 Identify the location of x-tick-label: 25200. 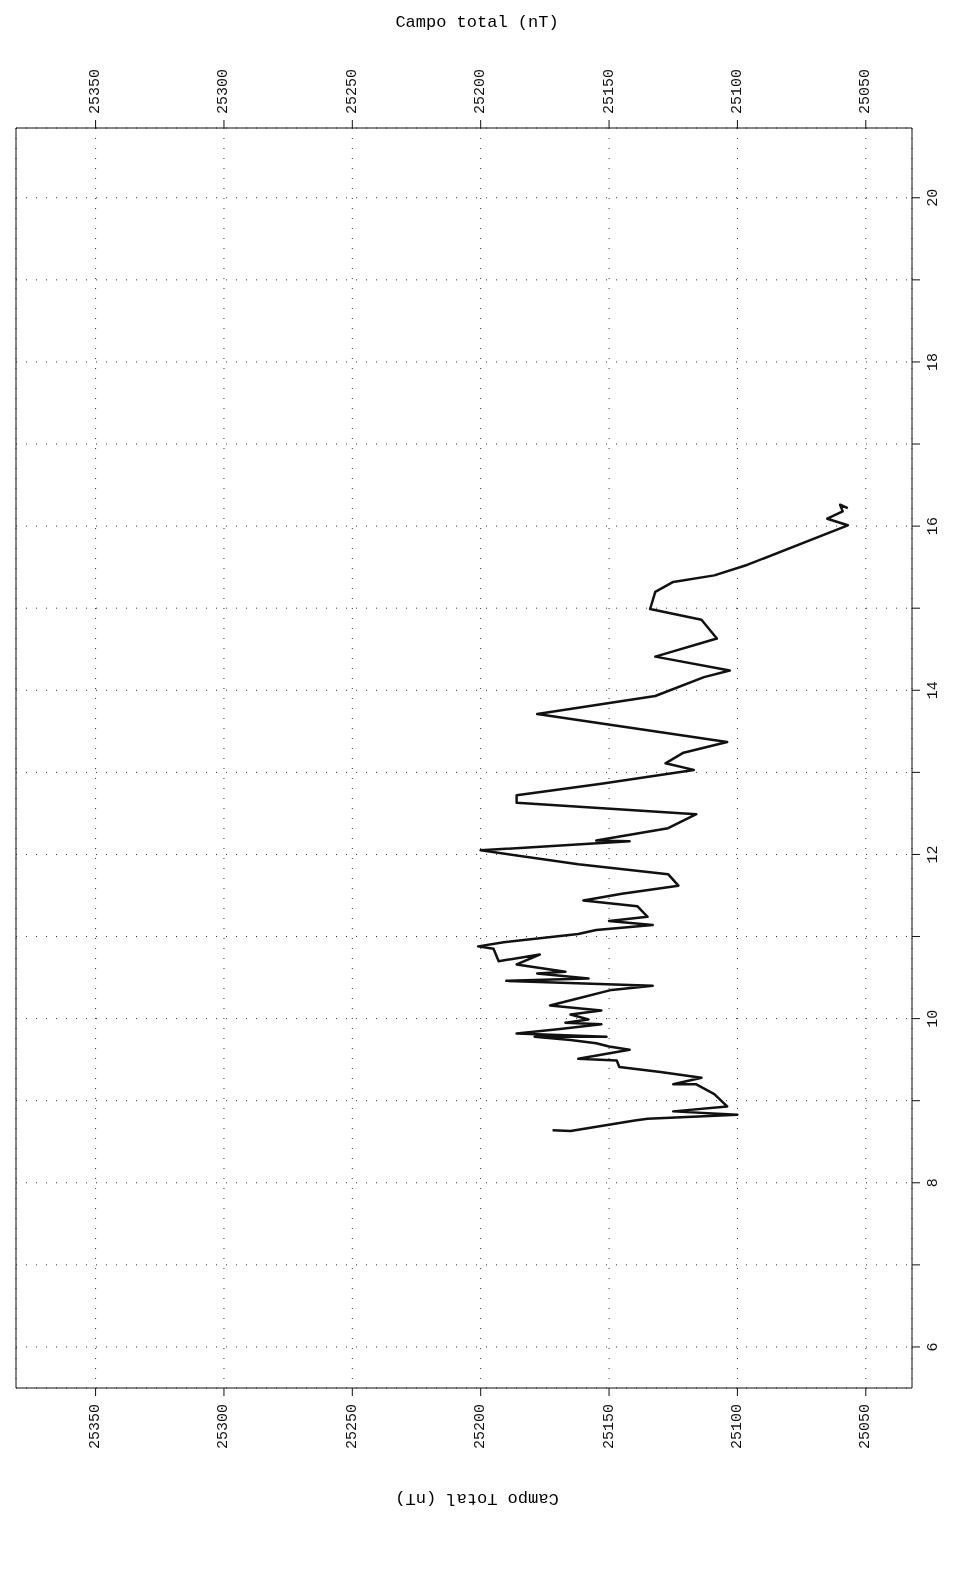
(481, 91).